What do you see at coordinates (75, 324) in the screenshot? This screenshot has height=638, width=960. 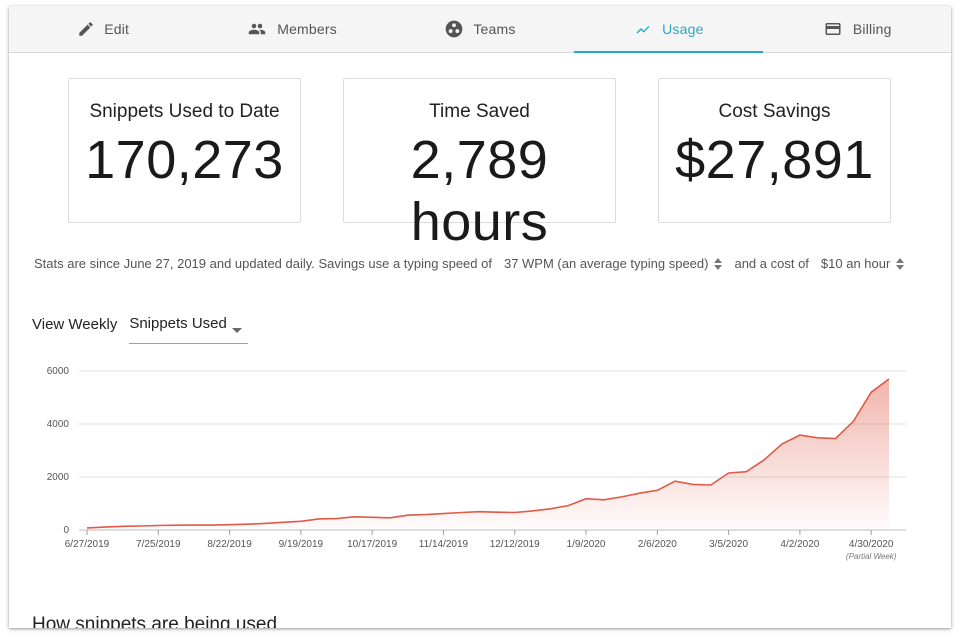 I see `view-label: View Weekly` at bounding box center [75, 324].